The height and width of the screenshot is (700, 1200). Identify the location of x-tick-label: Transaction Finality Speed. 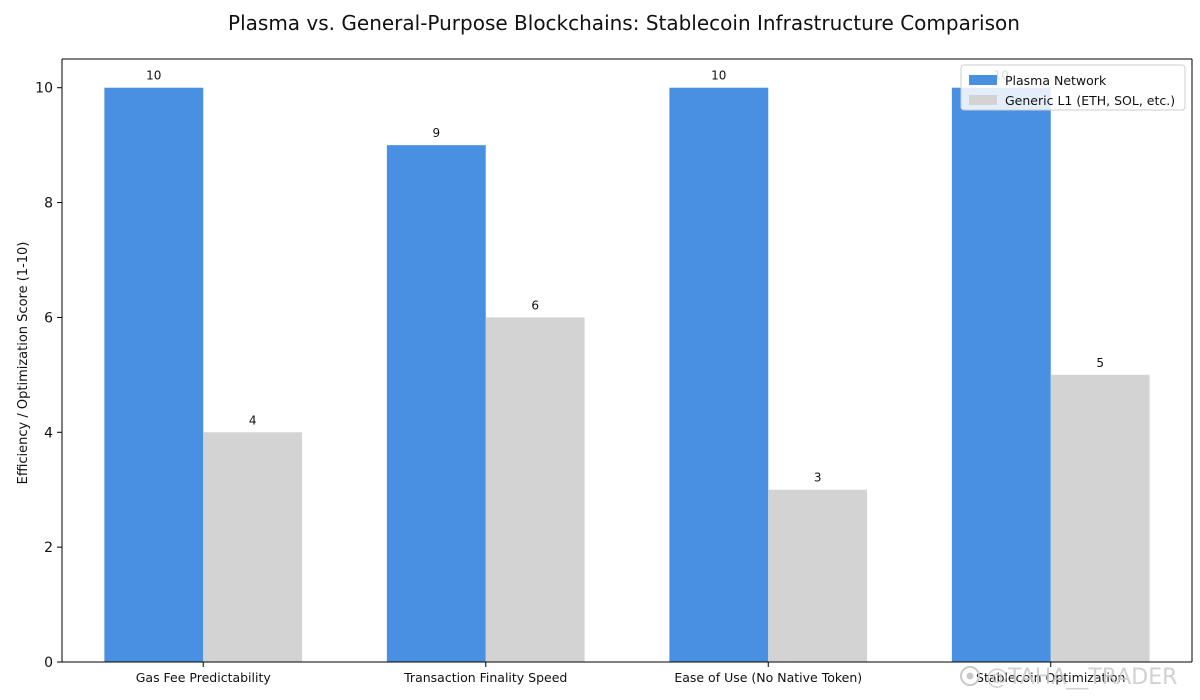
(485, 677).